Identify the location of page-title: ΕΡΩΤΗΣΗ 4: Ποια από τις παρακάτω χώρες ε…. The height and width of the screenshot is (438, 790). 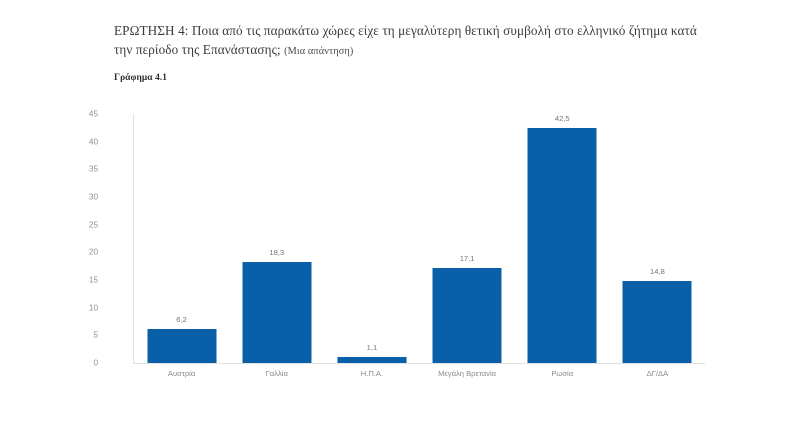
(414, 41).